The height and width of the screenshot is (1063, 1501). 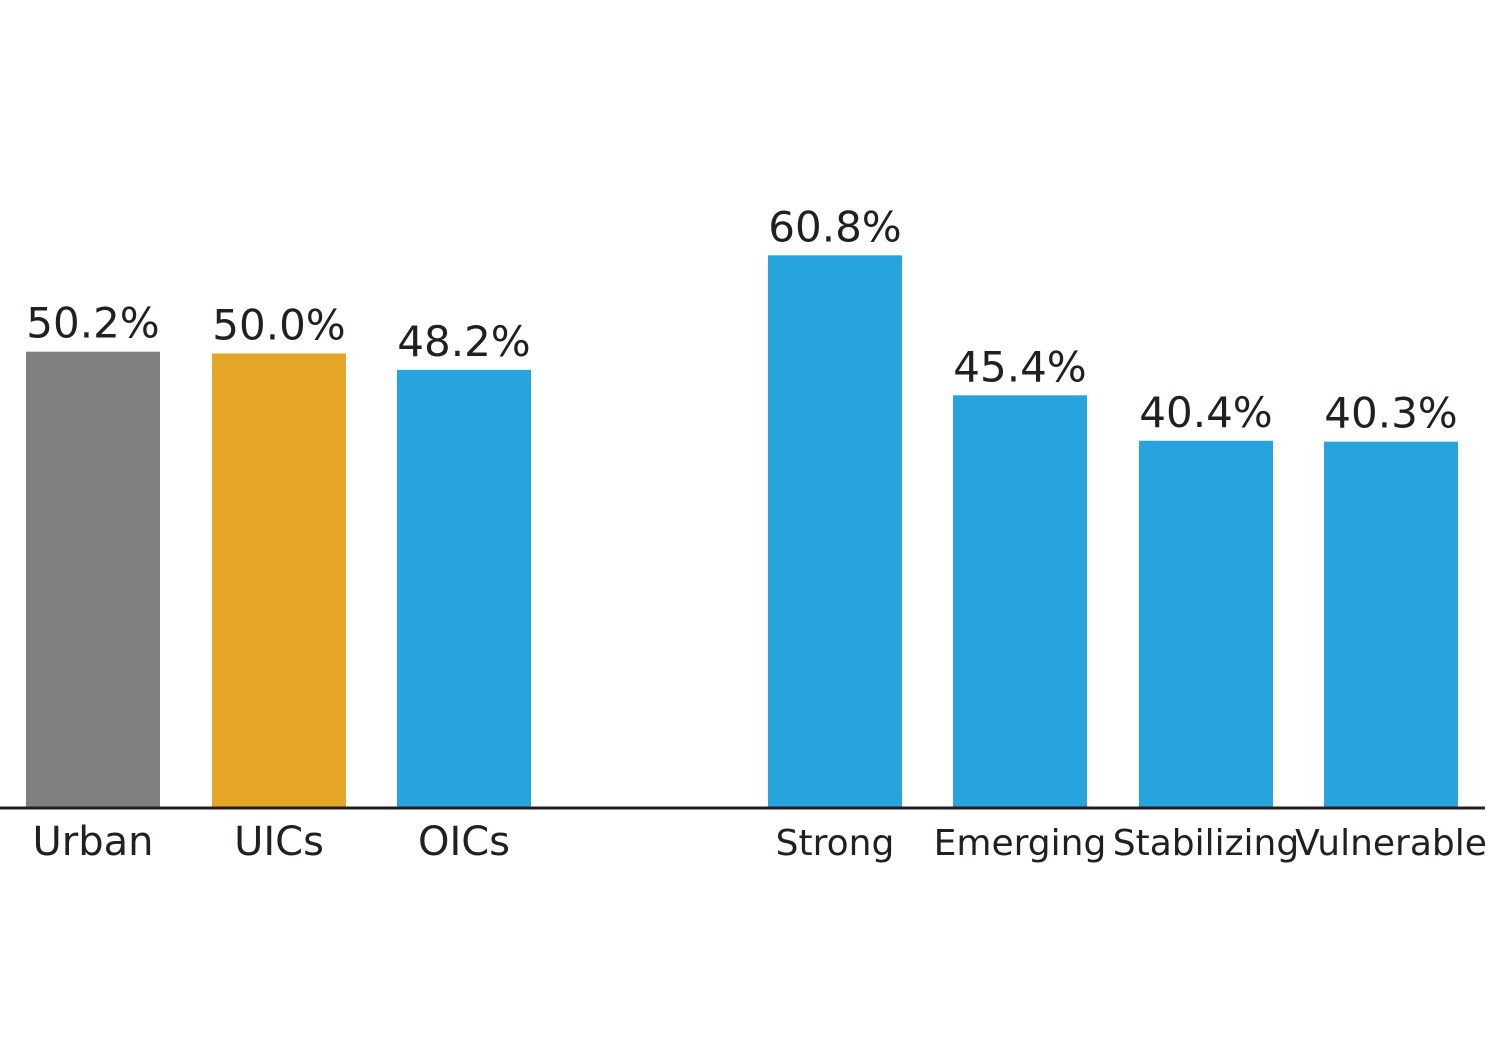 What do you see at coordinates (93, 579) in the screenshot?
I see `bar-urban` at bounding box center [93, 579].